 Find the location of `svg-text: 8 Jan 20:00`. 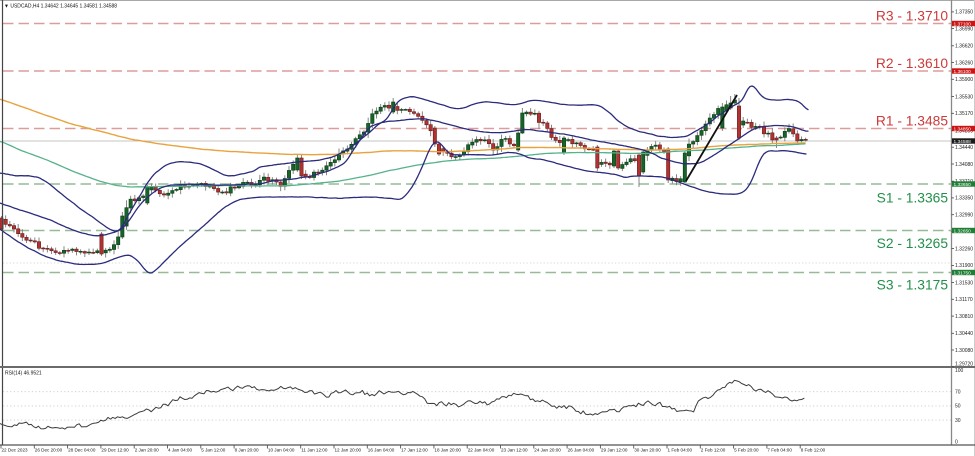

svg-text: 8 Jan 20:00 is located at coordinates (247, 450).